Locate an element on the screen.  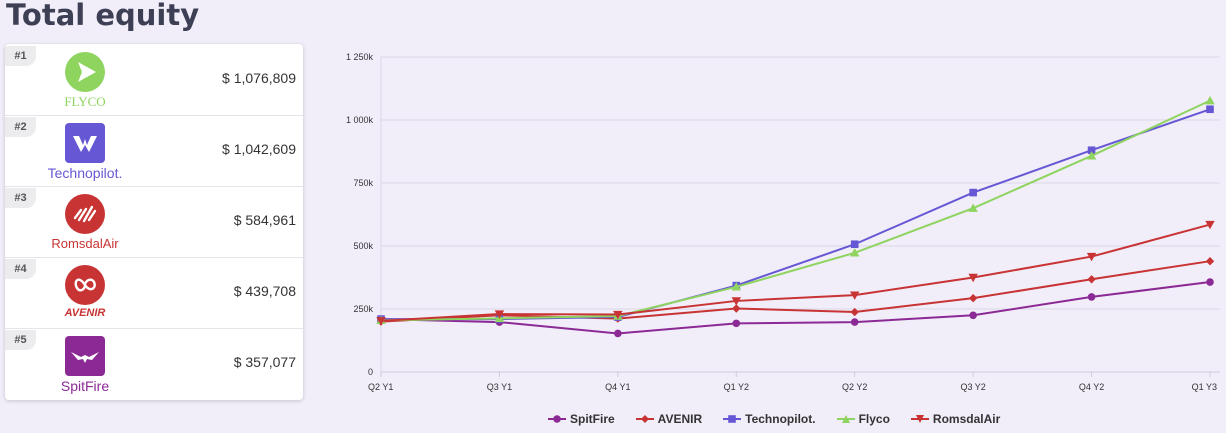
x-tick-label: Q2 Y1 is located at coordinates (380, 387).